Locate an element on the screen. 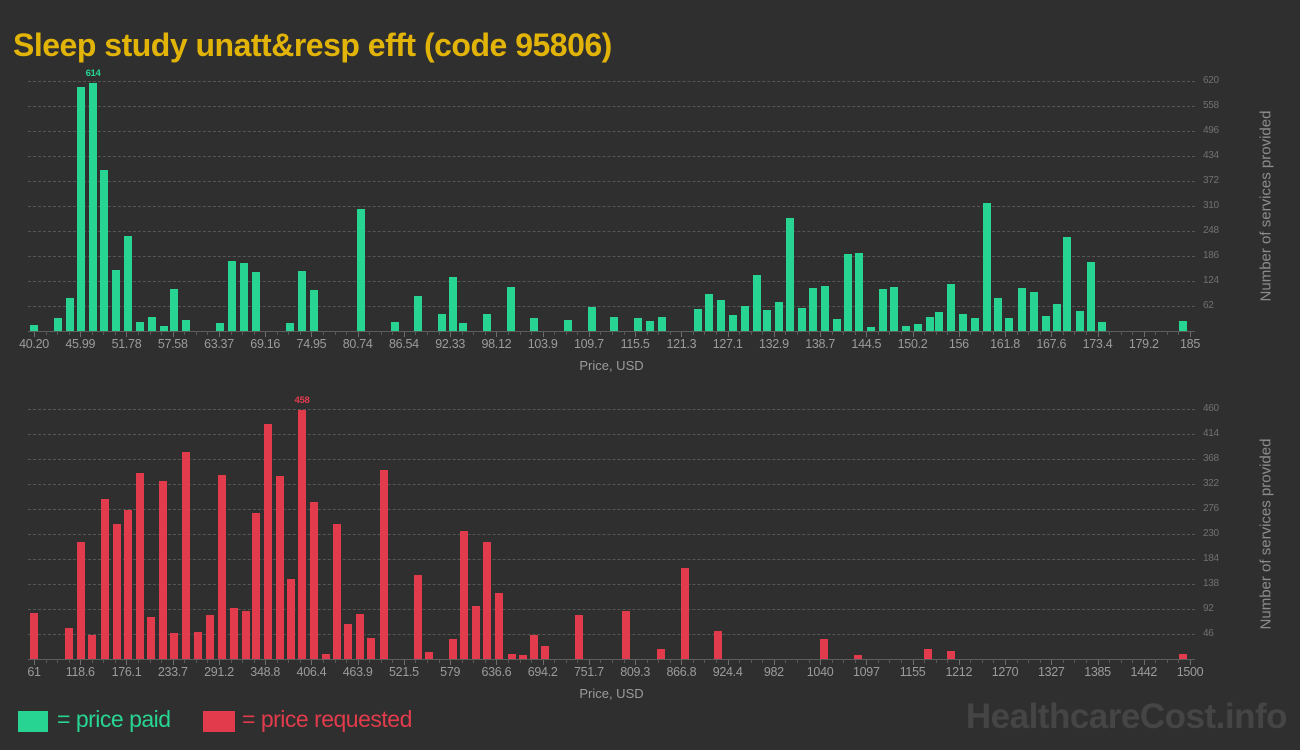  x-tick-label: 348.8 is located at coordinates (265, 672).